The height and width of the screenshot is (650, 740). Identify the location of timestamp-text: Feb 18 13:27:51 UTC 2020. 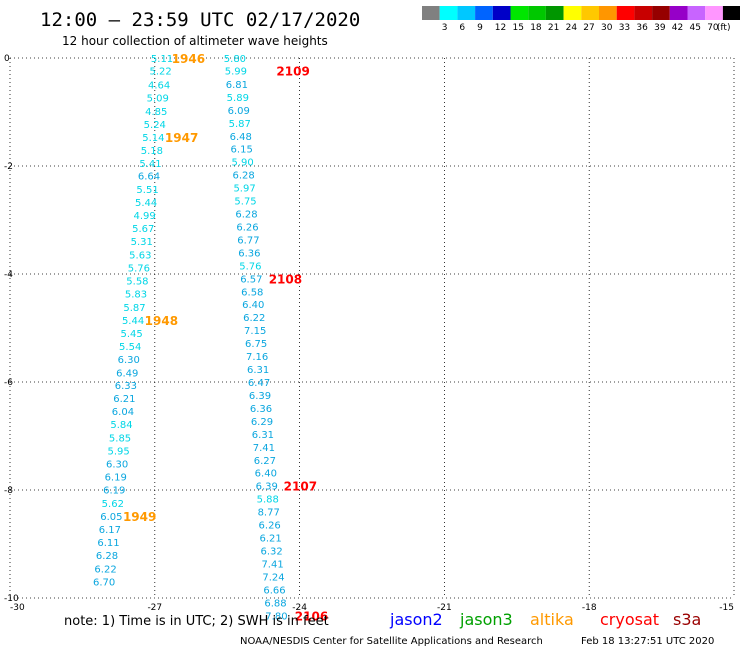
(647, 641).